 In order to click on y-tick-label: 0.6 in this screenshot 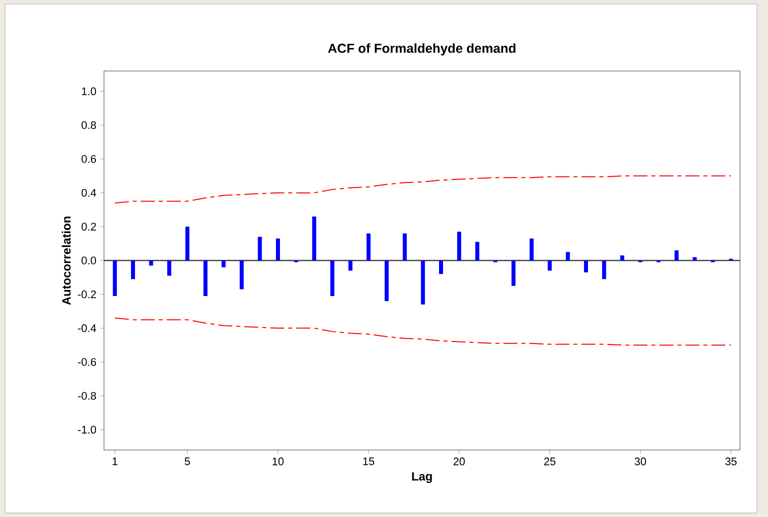, I will do `click(89, 159)`.